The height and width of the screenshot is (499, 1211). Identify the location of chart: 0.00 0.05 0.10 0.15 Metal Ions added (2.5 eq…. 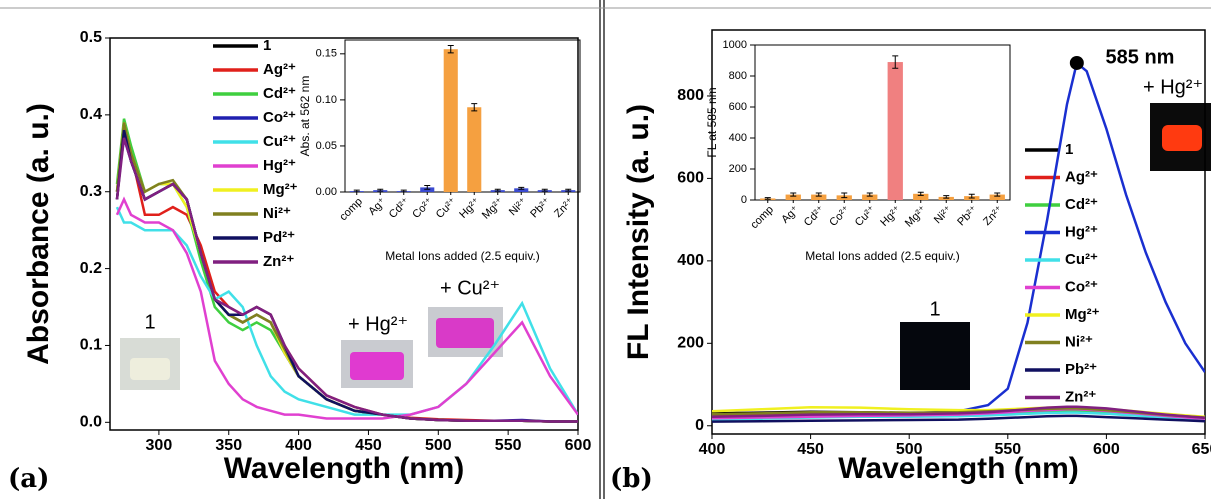
(439, 151).